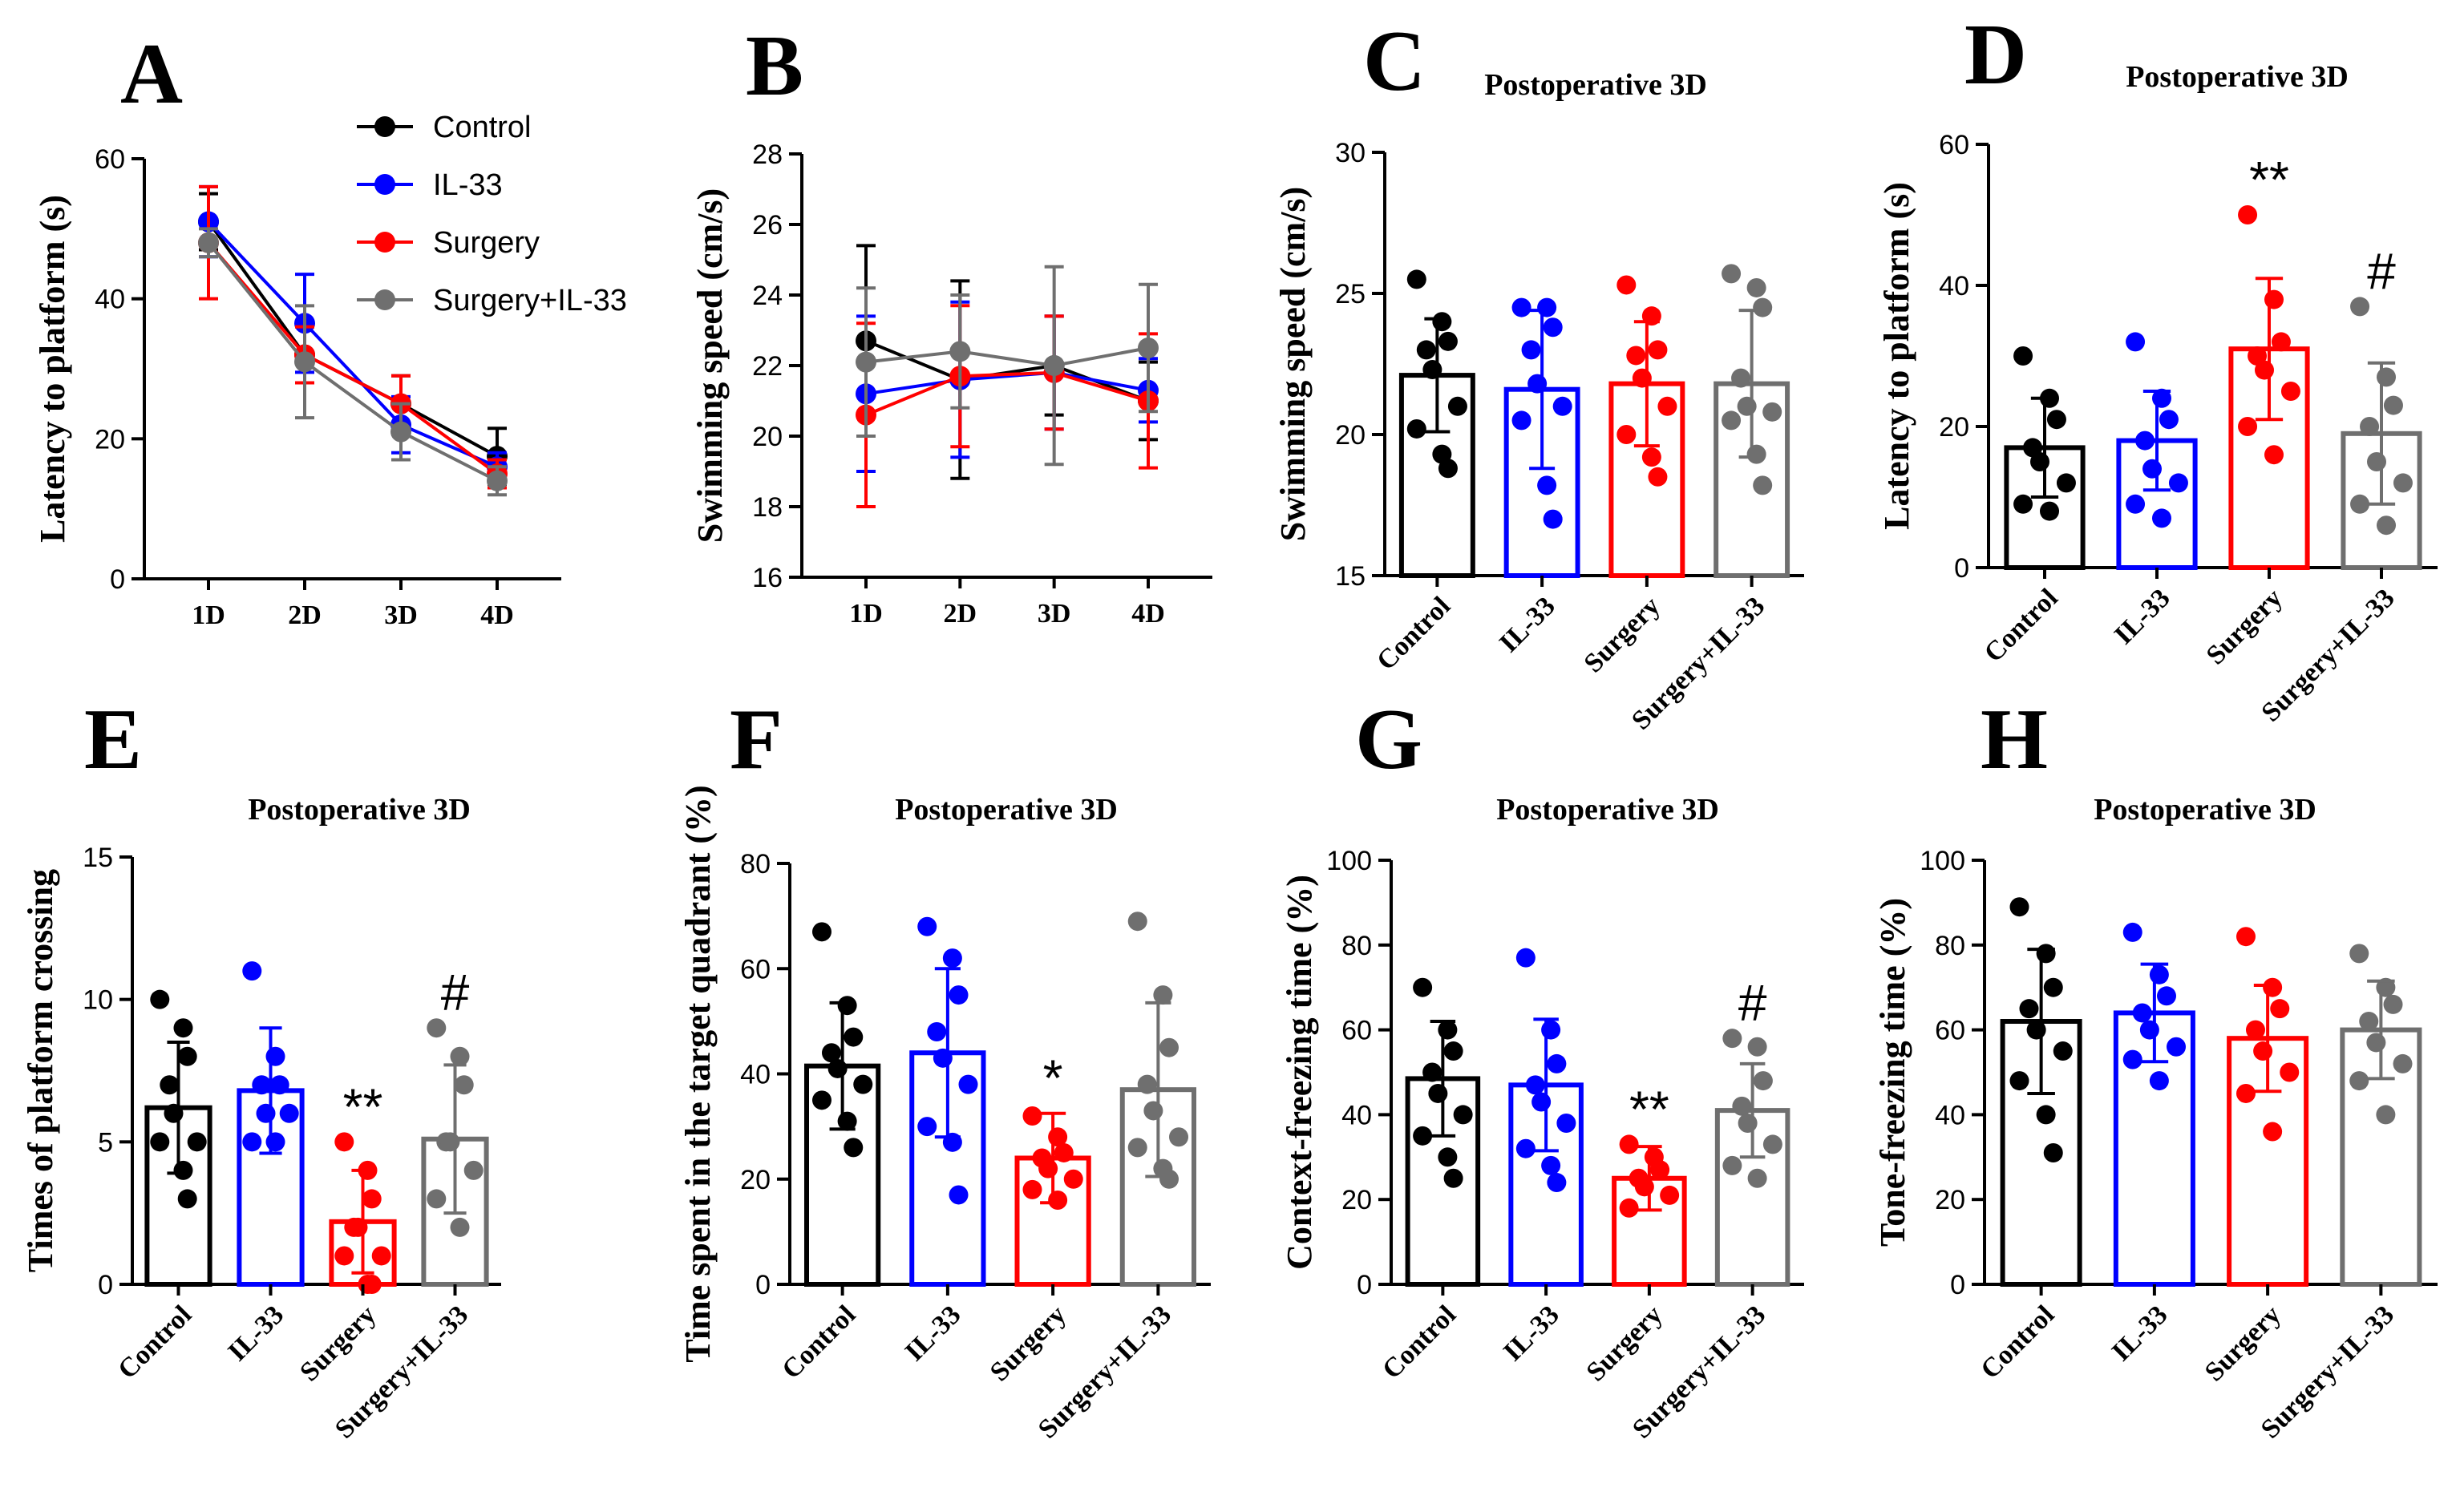  What do you see at coordinates (1954, 428) in the screenshot?
I see `y-tick-label: 20` at bounding box center [1954, 428].